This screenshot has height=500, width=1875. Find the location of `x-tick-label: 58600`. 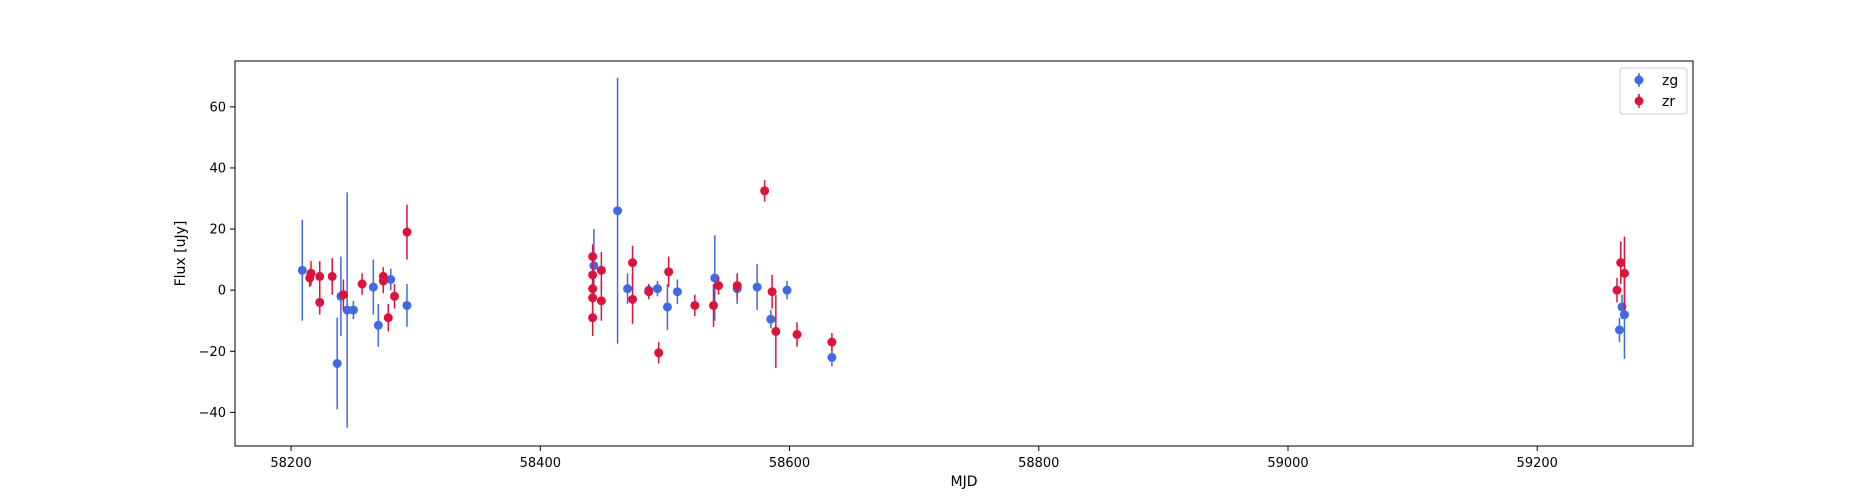

x-tick-label: 58600 is located at coordinates (789, 463).